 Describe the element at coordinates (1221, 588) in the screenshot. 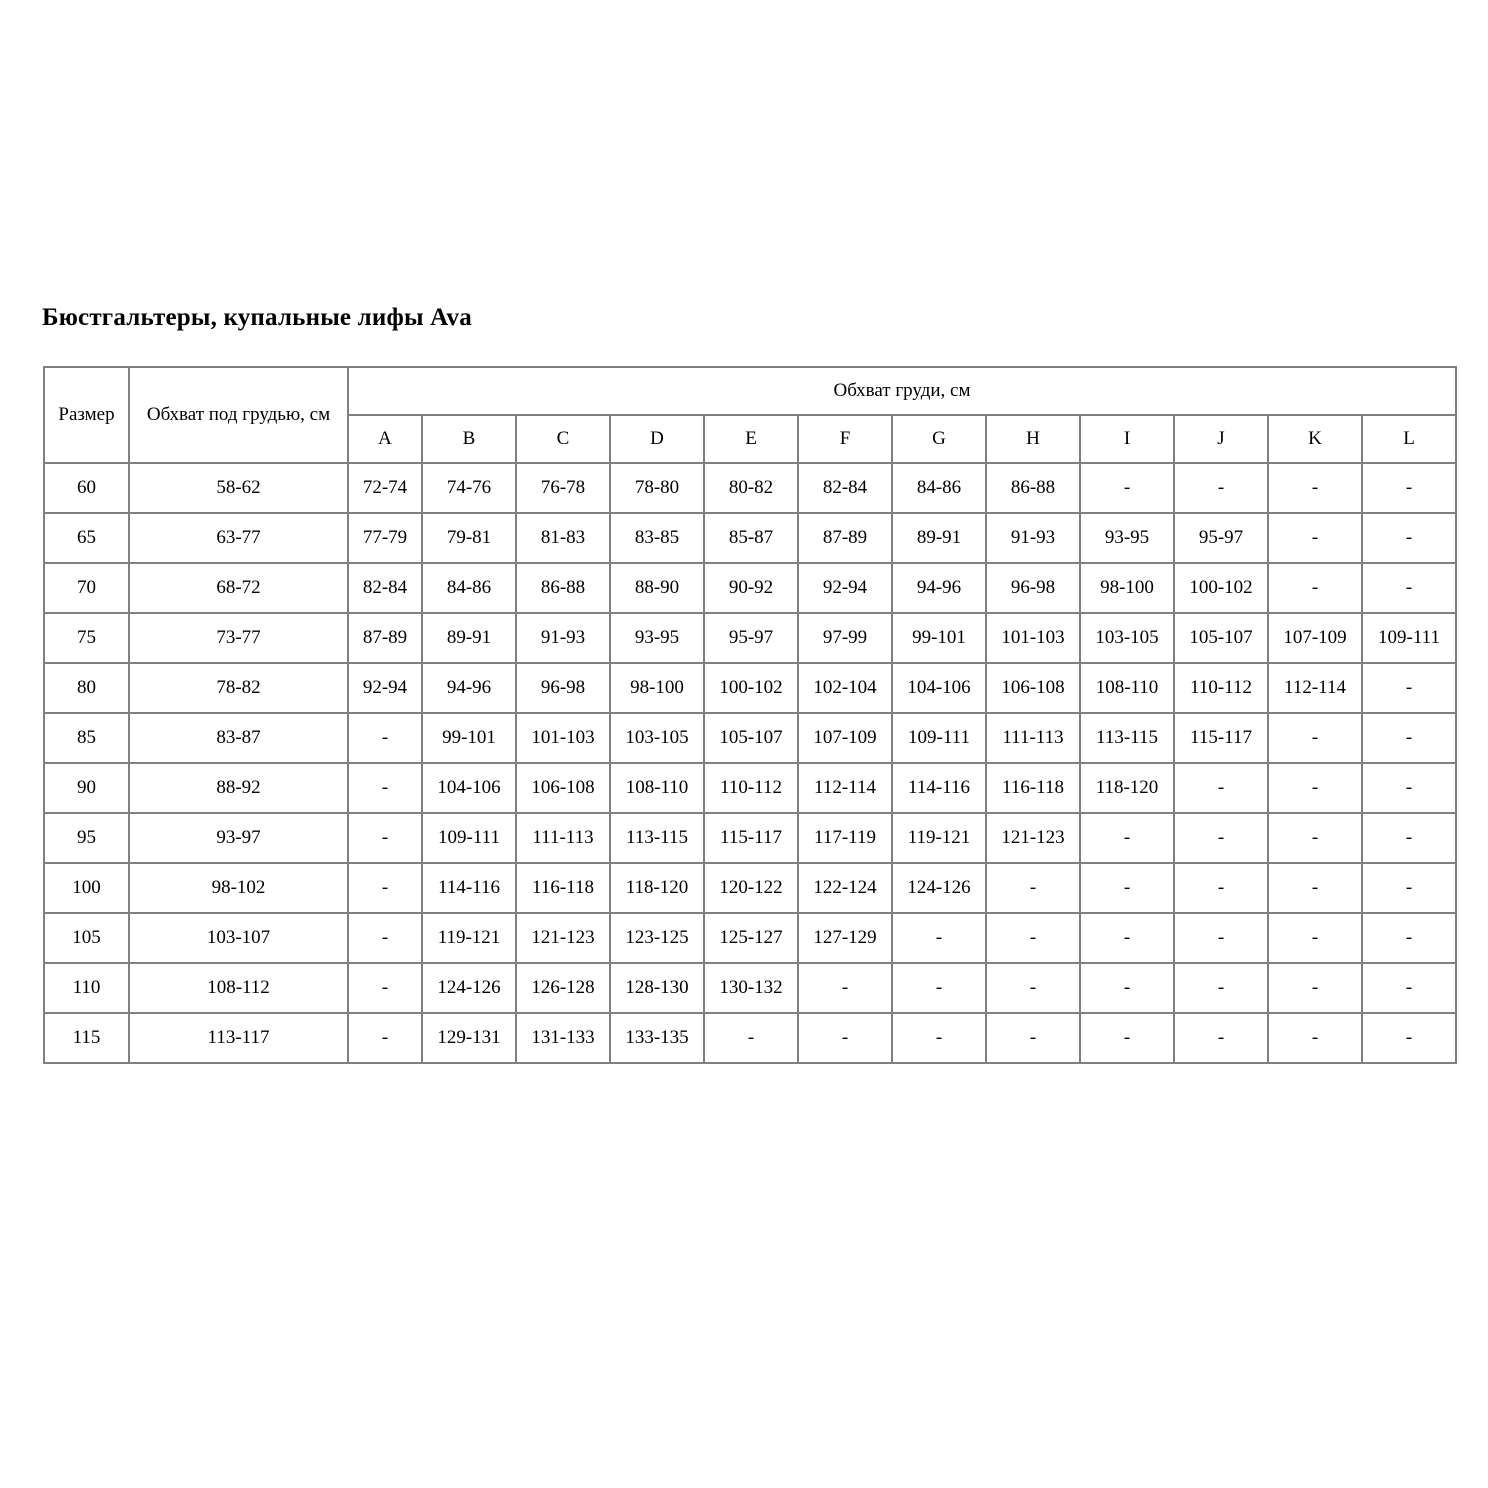

I see `bust-range-cell: 100-102` at that location.